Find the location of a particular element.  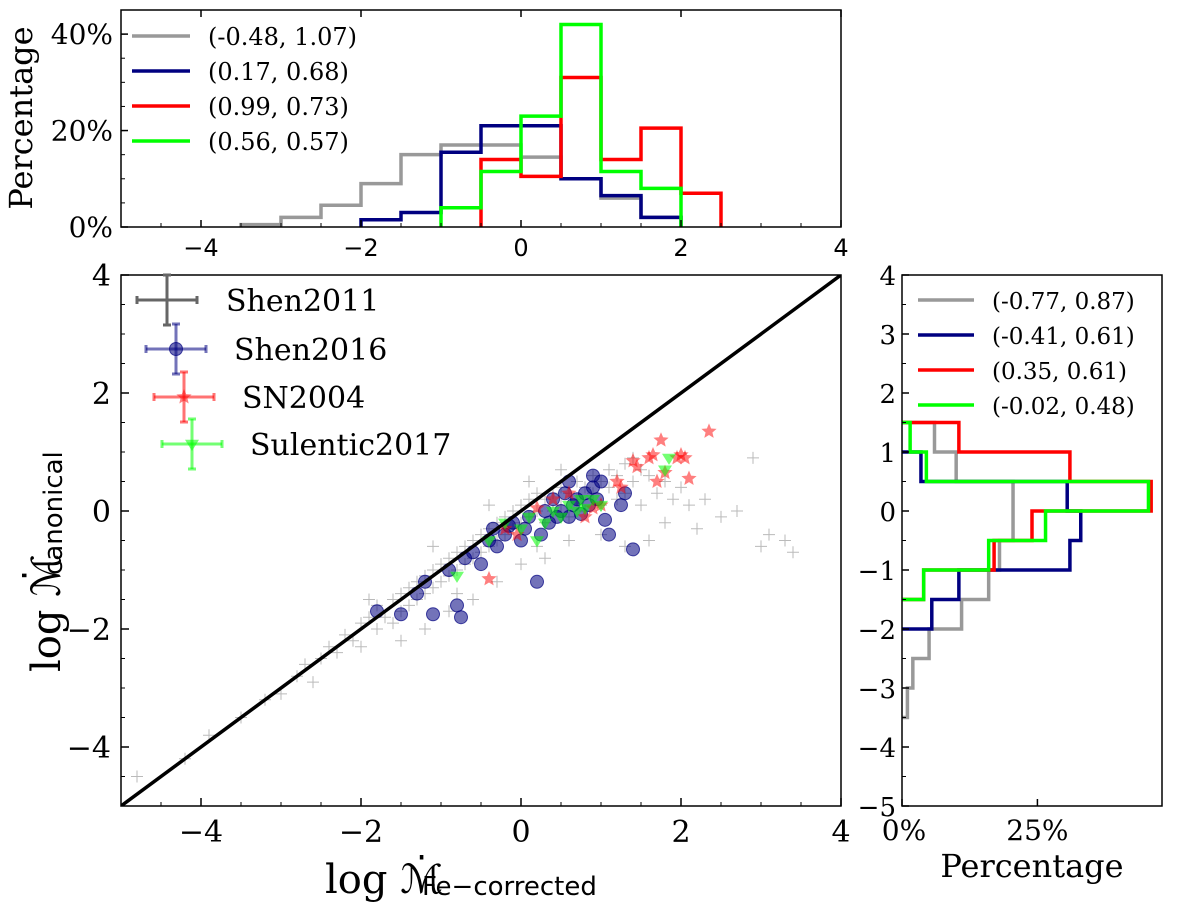

right-histogram-ticks: 0% 25% −5 −4 −3 −2 −1 0 1 2 3 4 is located at coordinates (963, 554).